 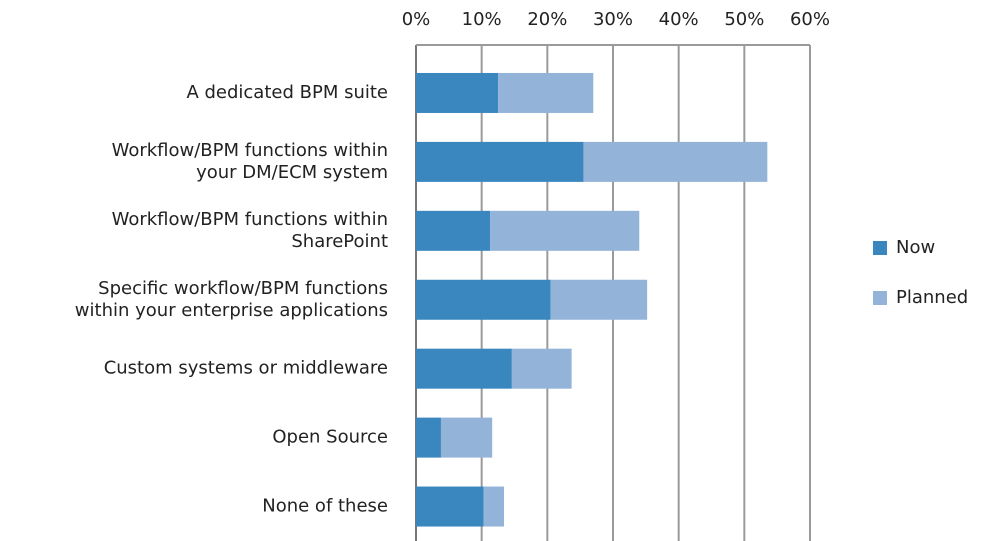 I want to click on y-tick-label: A dedicated BPM suite, so click(x=287, y=92).